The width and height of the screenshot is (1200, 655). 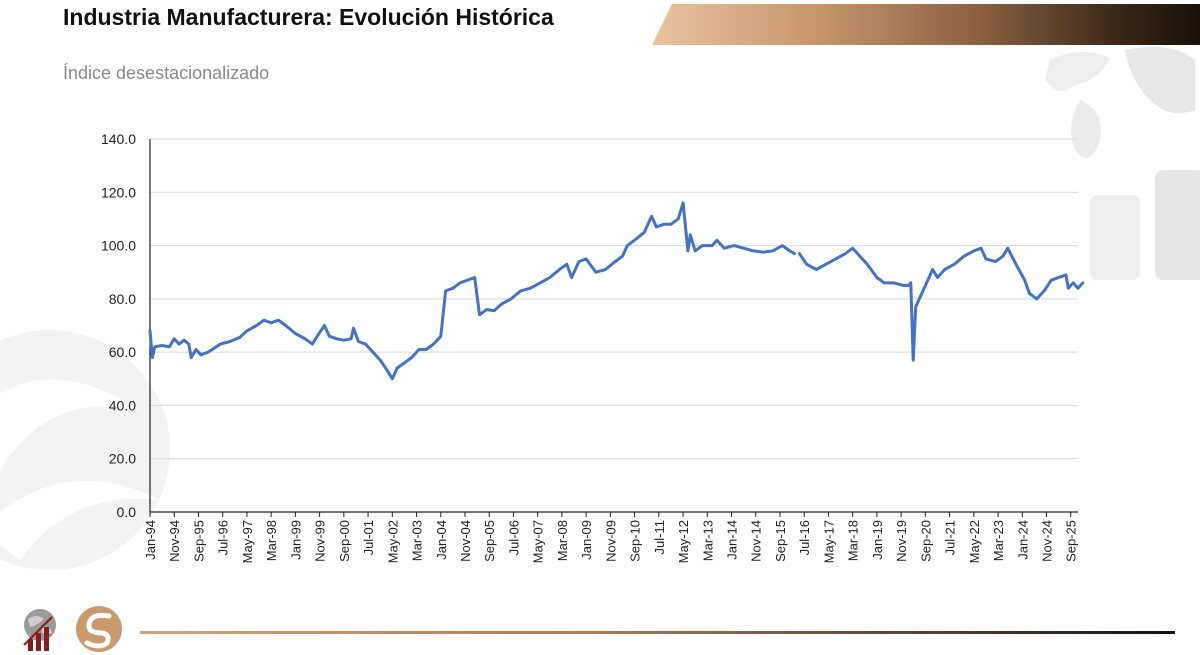 I want to click on x-tick-label: Jan-09, so click(x=586, y=540).